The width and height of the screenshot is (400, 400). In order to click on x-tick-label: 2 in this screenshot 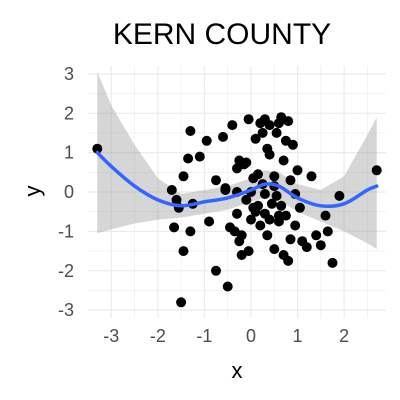, I will do `click(344, 336)`.